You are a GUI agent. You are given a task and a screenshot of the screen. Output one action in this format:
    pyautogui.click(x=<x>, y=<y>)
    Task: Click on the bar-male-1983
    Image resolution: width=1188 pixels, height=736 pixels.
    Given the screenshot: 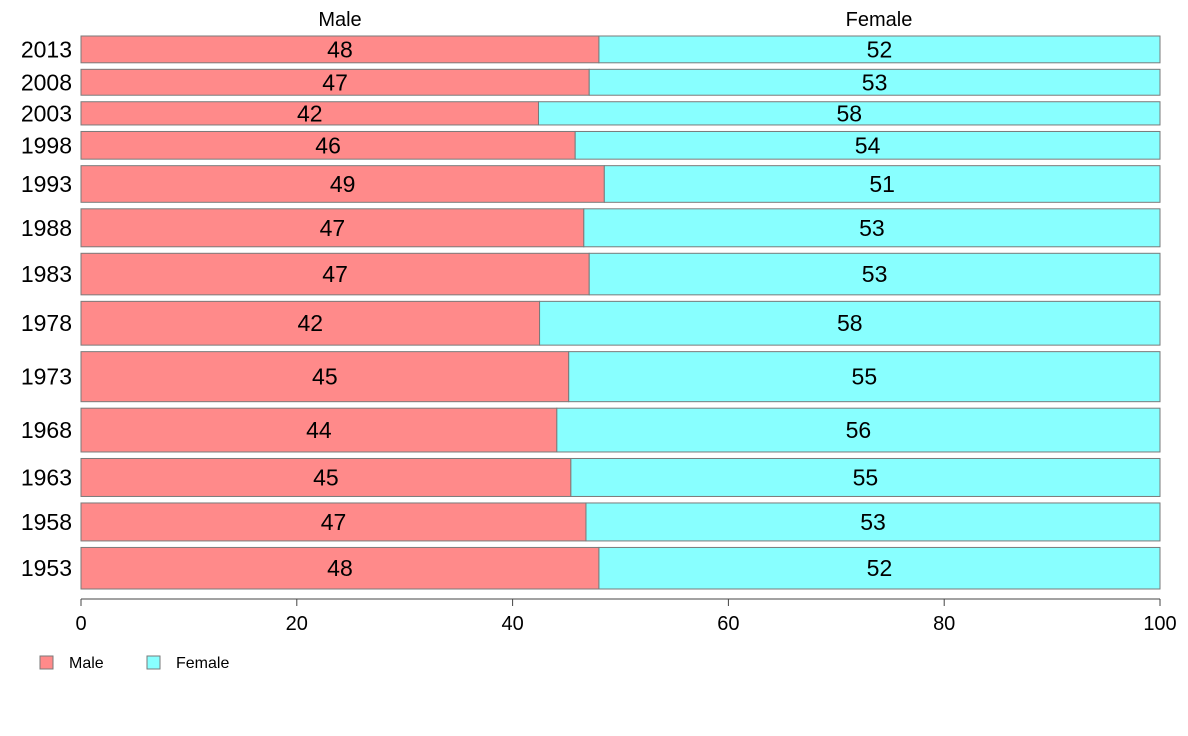 What is the action you would take?
    pyautogui.click(x=335, y=274)
    